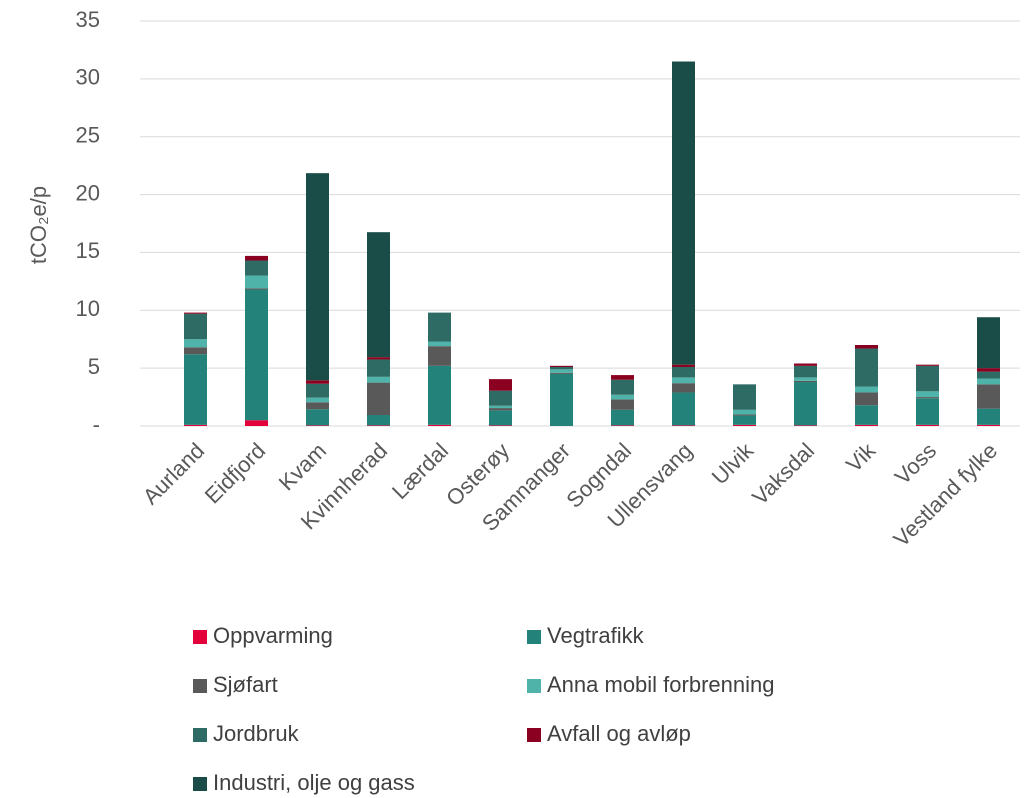 The width and height of the screenshot is (1028, 798). I want to click on legend-label: Industri, olje og gass, so click(314, 782).